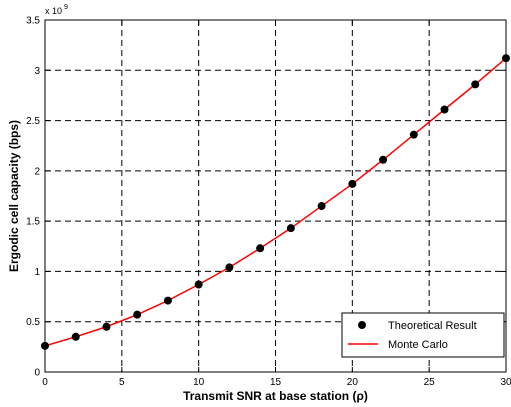 The image size is (511, 407). What do you see at coordinates (37, 71) in the screenshot?
I see `y-tick-label: 3` at bounding box center [37, 71].